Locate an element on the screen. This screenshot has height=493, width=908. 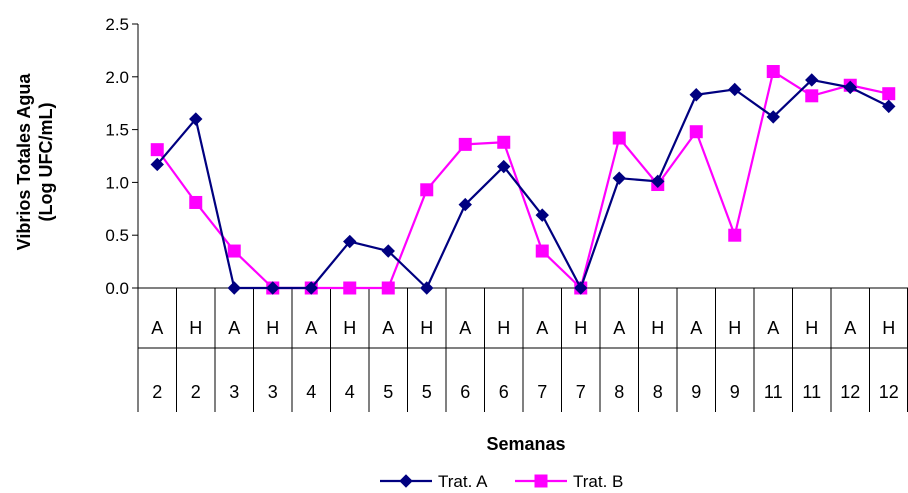
y-tick-label: 1.0 is located at coordinates (117, 182).